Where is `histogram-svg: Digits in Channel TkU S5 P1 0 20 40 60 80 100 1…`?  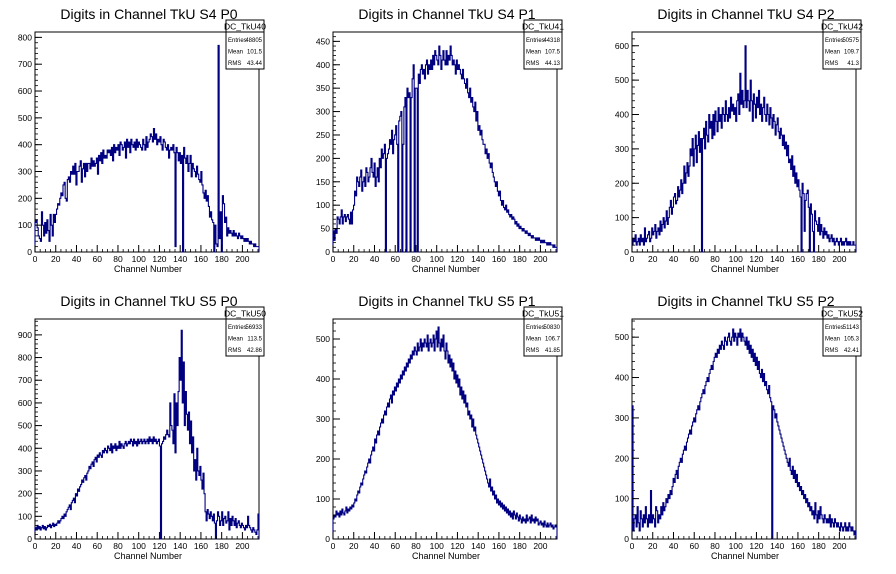
histogram-svg: Digits in Channel TkU S5 P1 0 20 40 60 80 100 1… is located at coordinates (440, 427).